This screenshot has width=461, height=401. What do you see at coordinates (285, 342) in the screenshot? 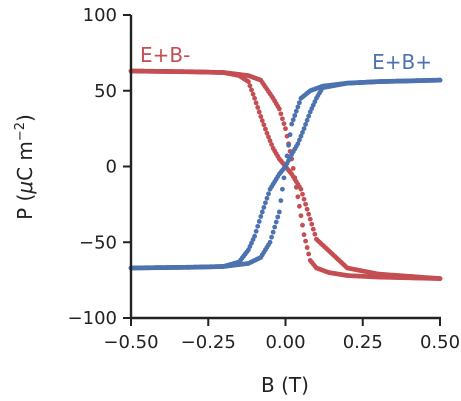
I see `x-tick-label: 0.00` at bounding box center [285, 342].